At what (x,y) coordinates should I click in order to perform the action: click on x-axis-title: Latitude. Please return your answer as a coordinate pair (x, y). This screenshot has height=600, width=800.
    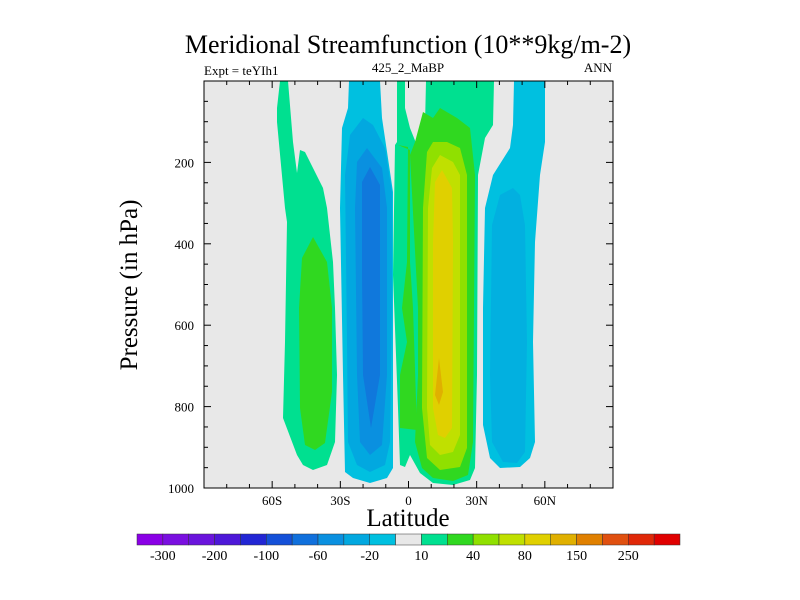
    Looking at the image, I should click on (408, 518).